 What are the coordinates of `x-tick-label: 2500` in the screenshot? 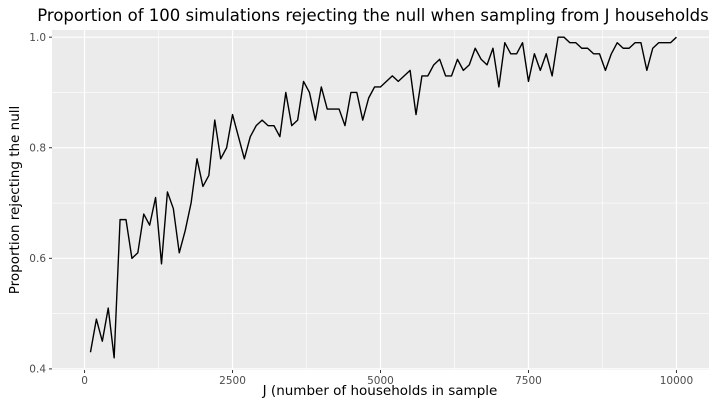 It's located at (232, 381).